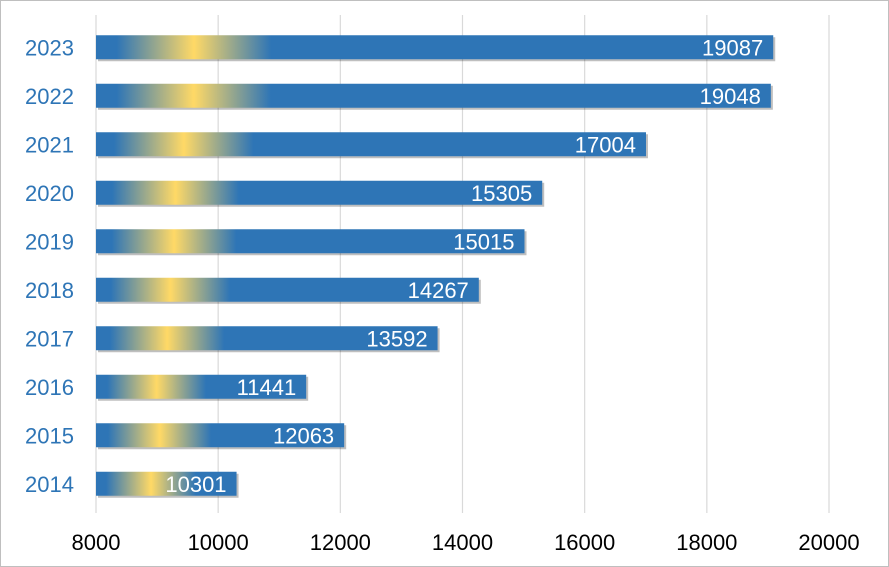 Image resolution: width=889 pixels, height=567 pixels. Describe the element at coordinates (396, 338) in the screenshot. I see `data-label: 13592` at that location.